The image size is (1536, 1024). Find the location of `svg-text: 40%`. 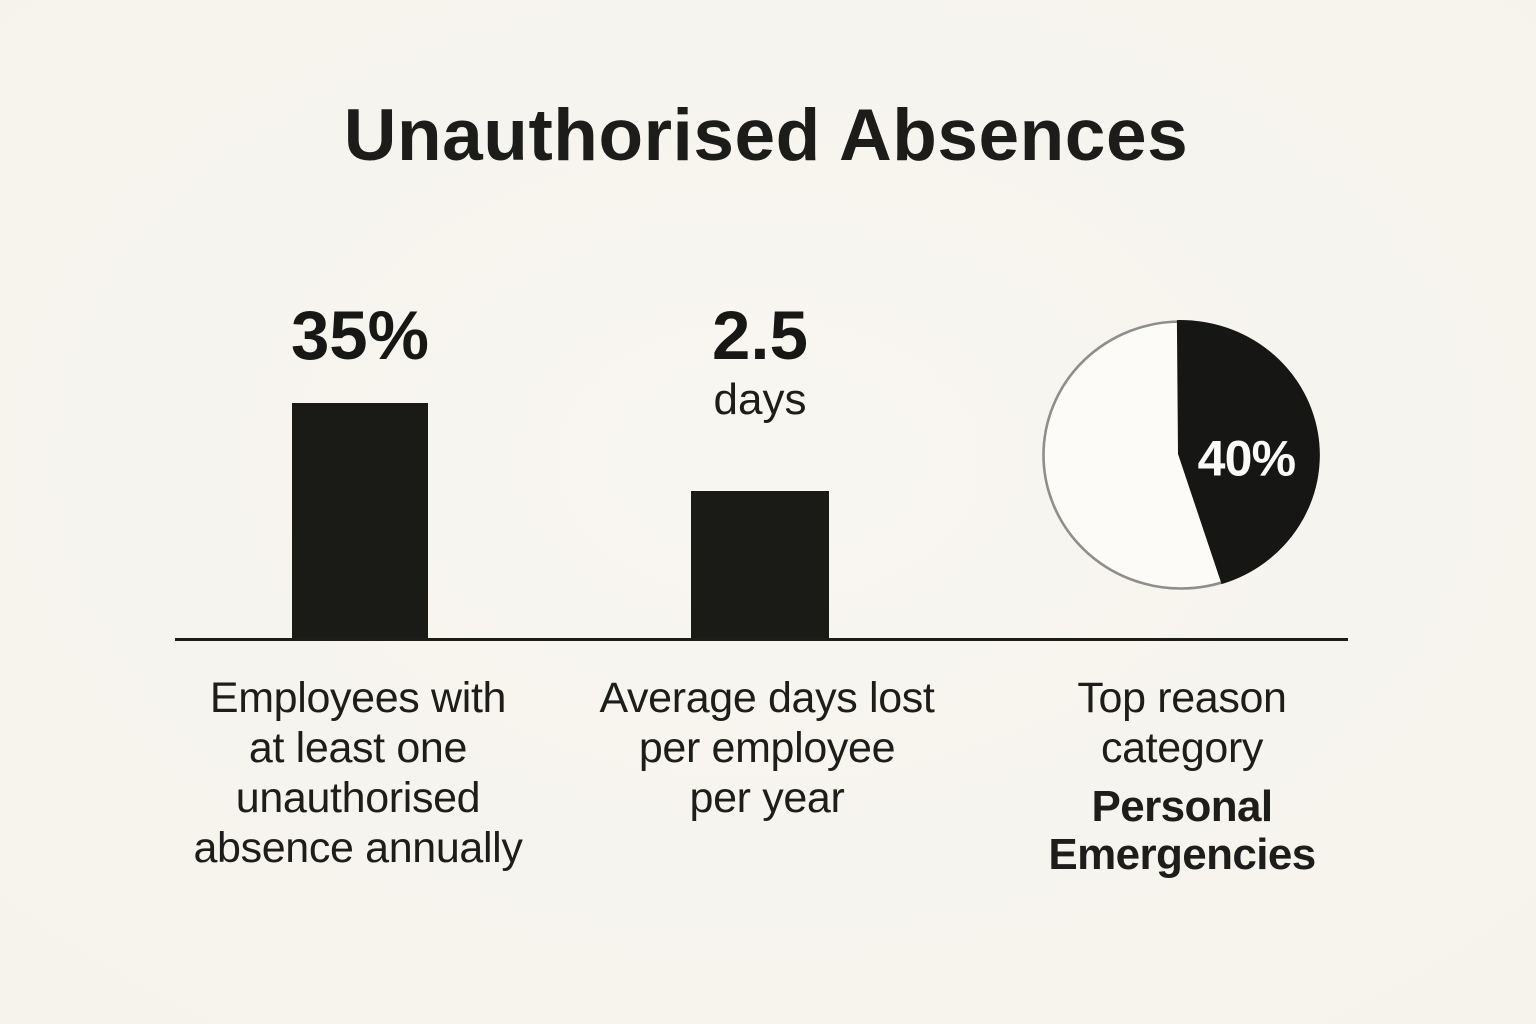

svg-text: 40% is located at coordinates (1247, 459).